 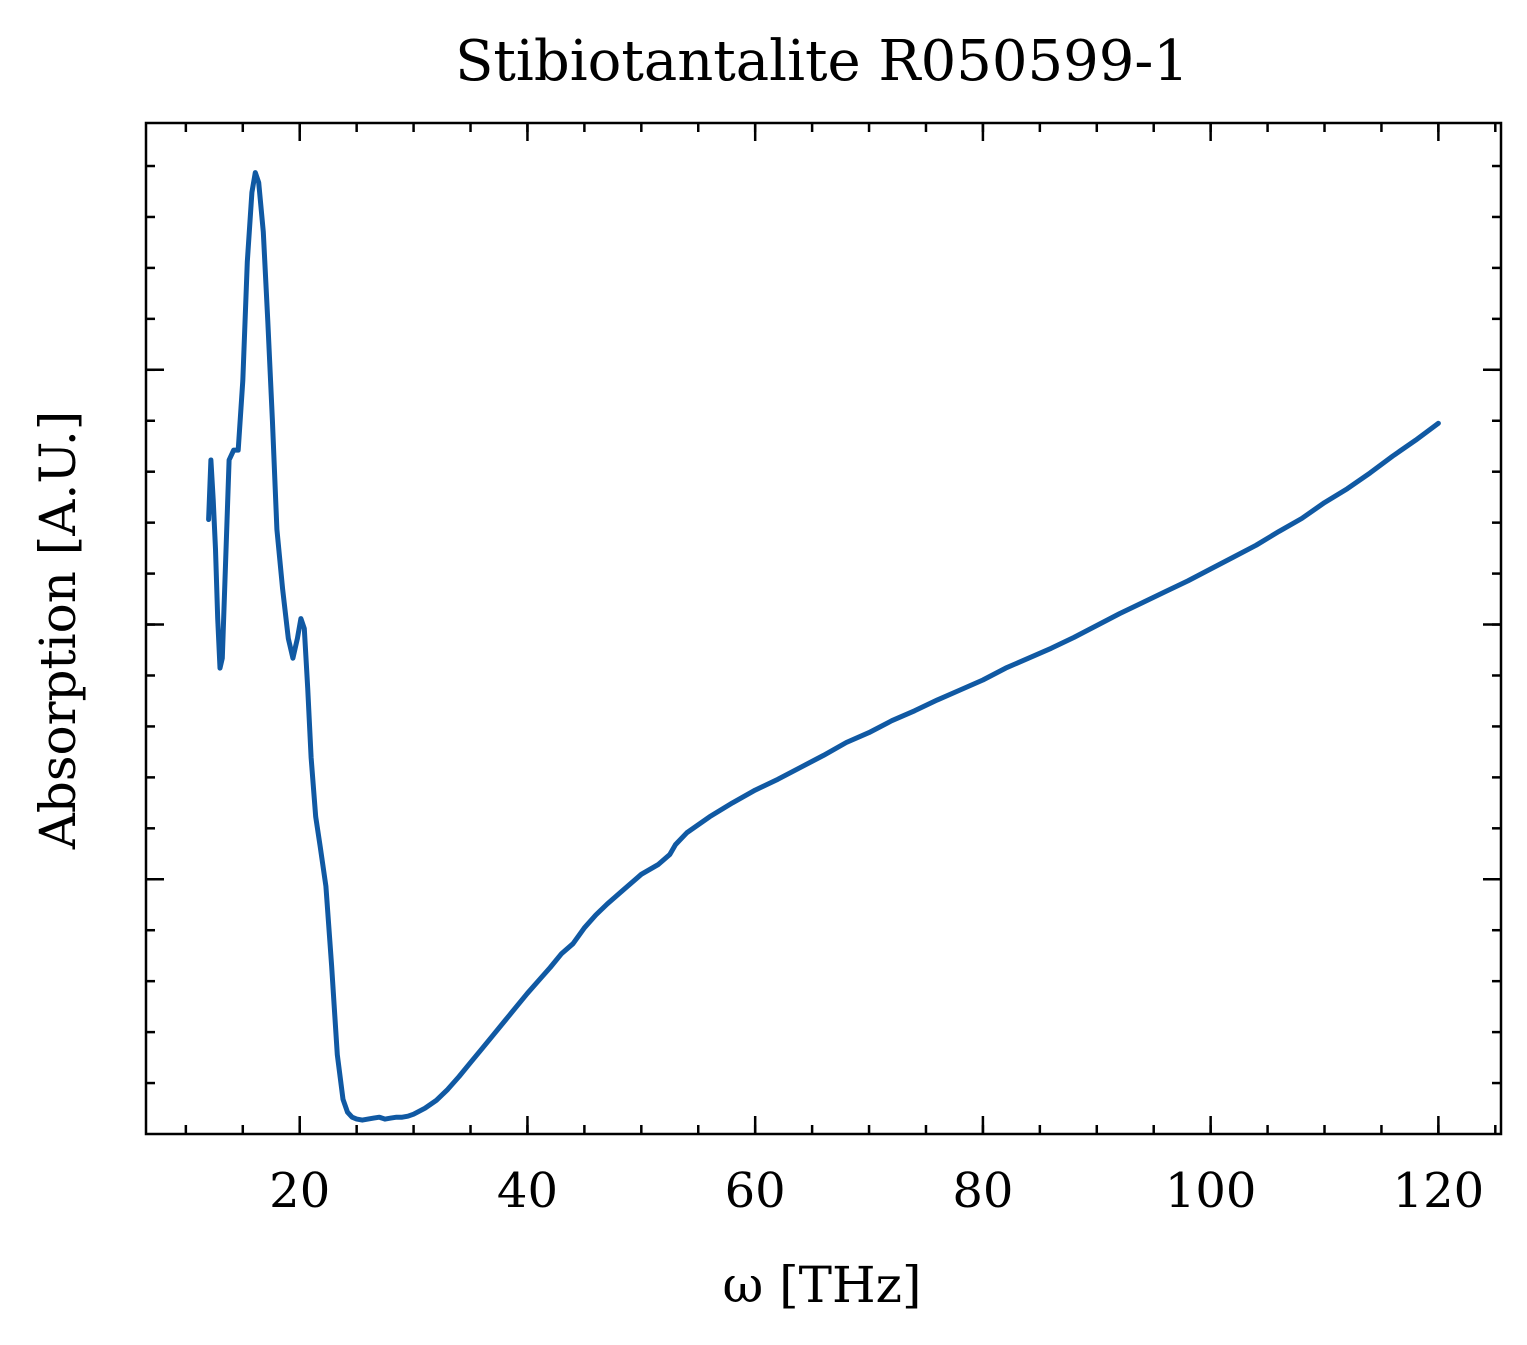 What do you see at coordinates (982, 1191) in the screenshot?
I see `x-tick-label: 80` at bounding box center [982, 1191].